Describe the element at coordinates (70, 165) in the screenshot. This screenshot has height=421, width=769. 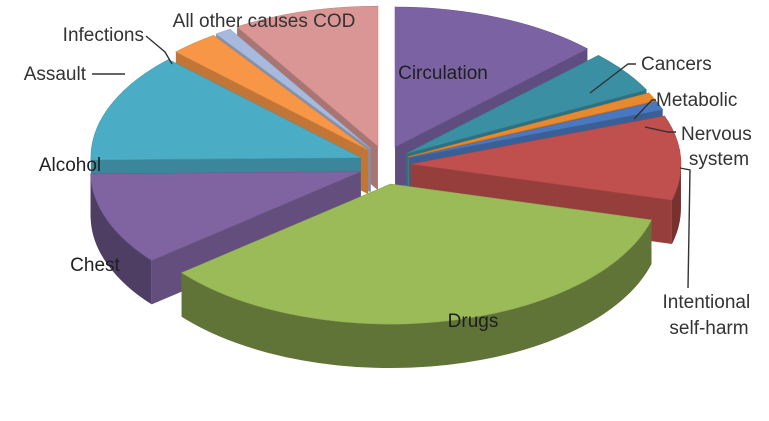
I see `slice-label-alcohol: Alcohol` at that location.